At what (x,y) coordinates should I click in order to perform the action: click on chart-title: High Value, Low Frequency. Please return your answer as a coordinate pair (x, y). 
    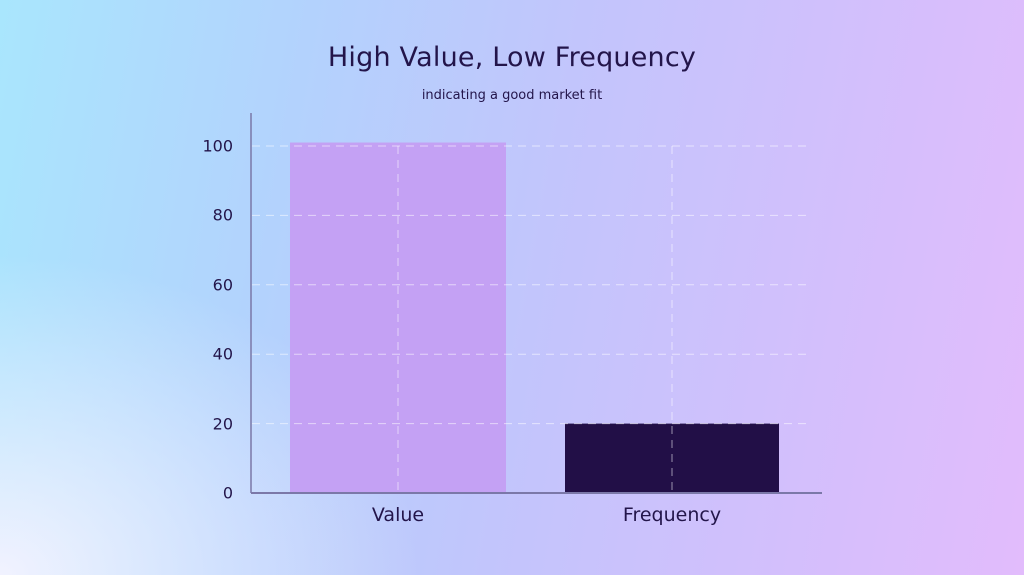
    Looking at the image, I should click on (512, 57).